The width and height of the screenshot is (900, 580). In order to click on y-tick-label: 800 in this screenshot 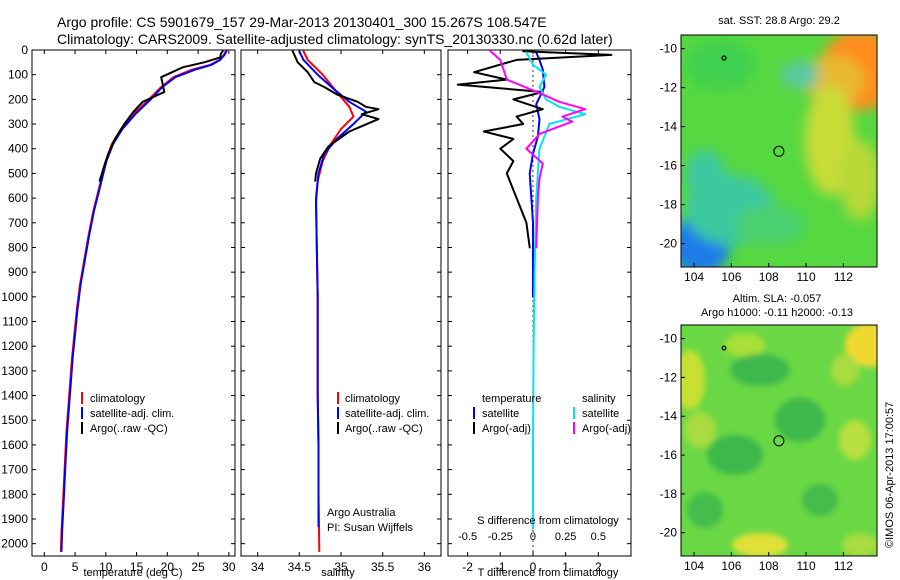, I will do `click(18, 247)`.